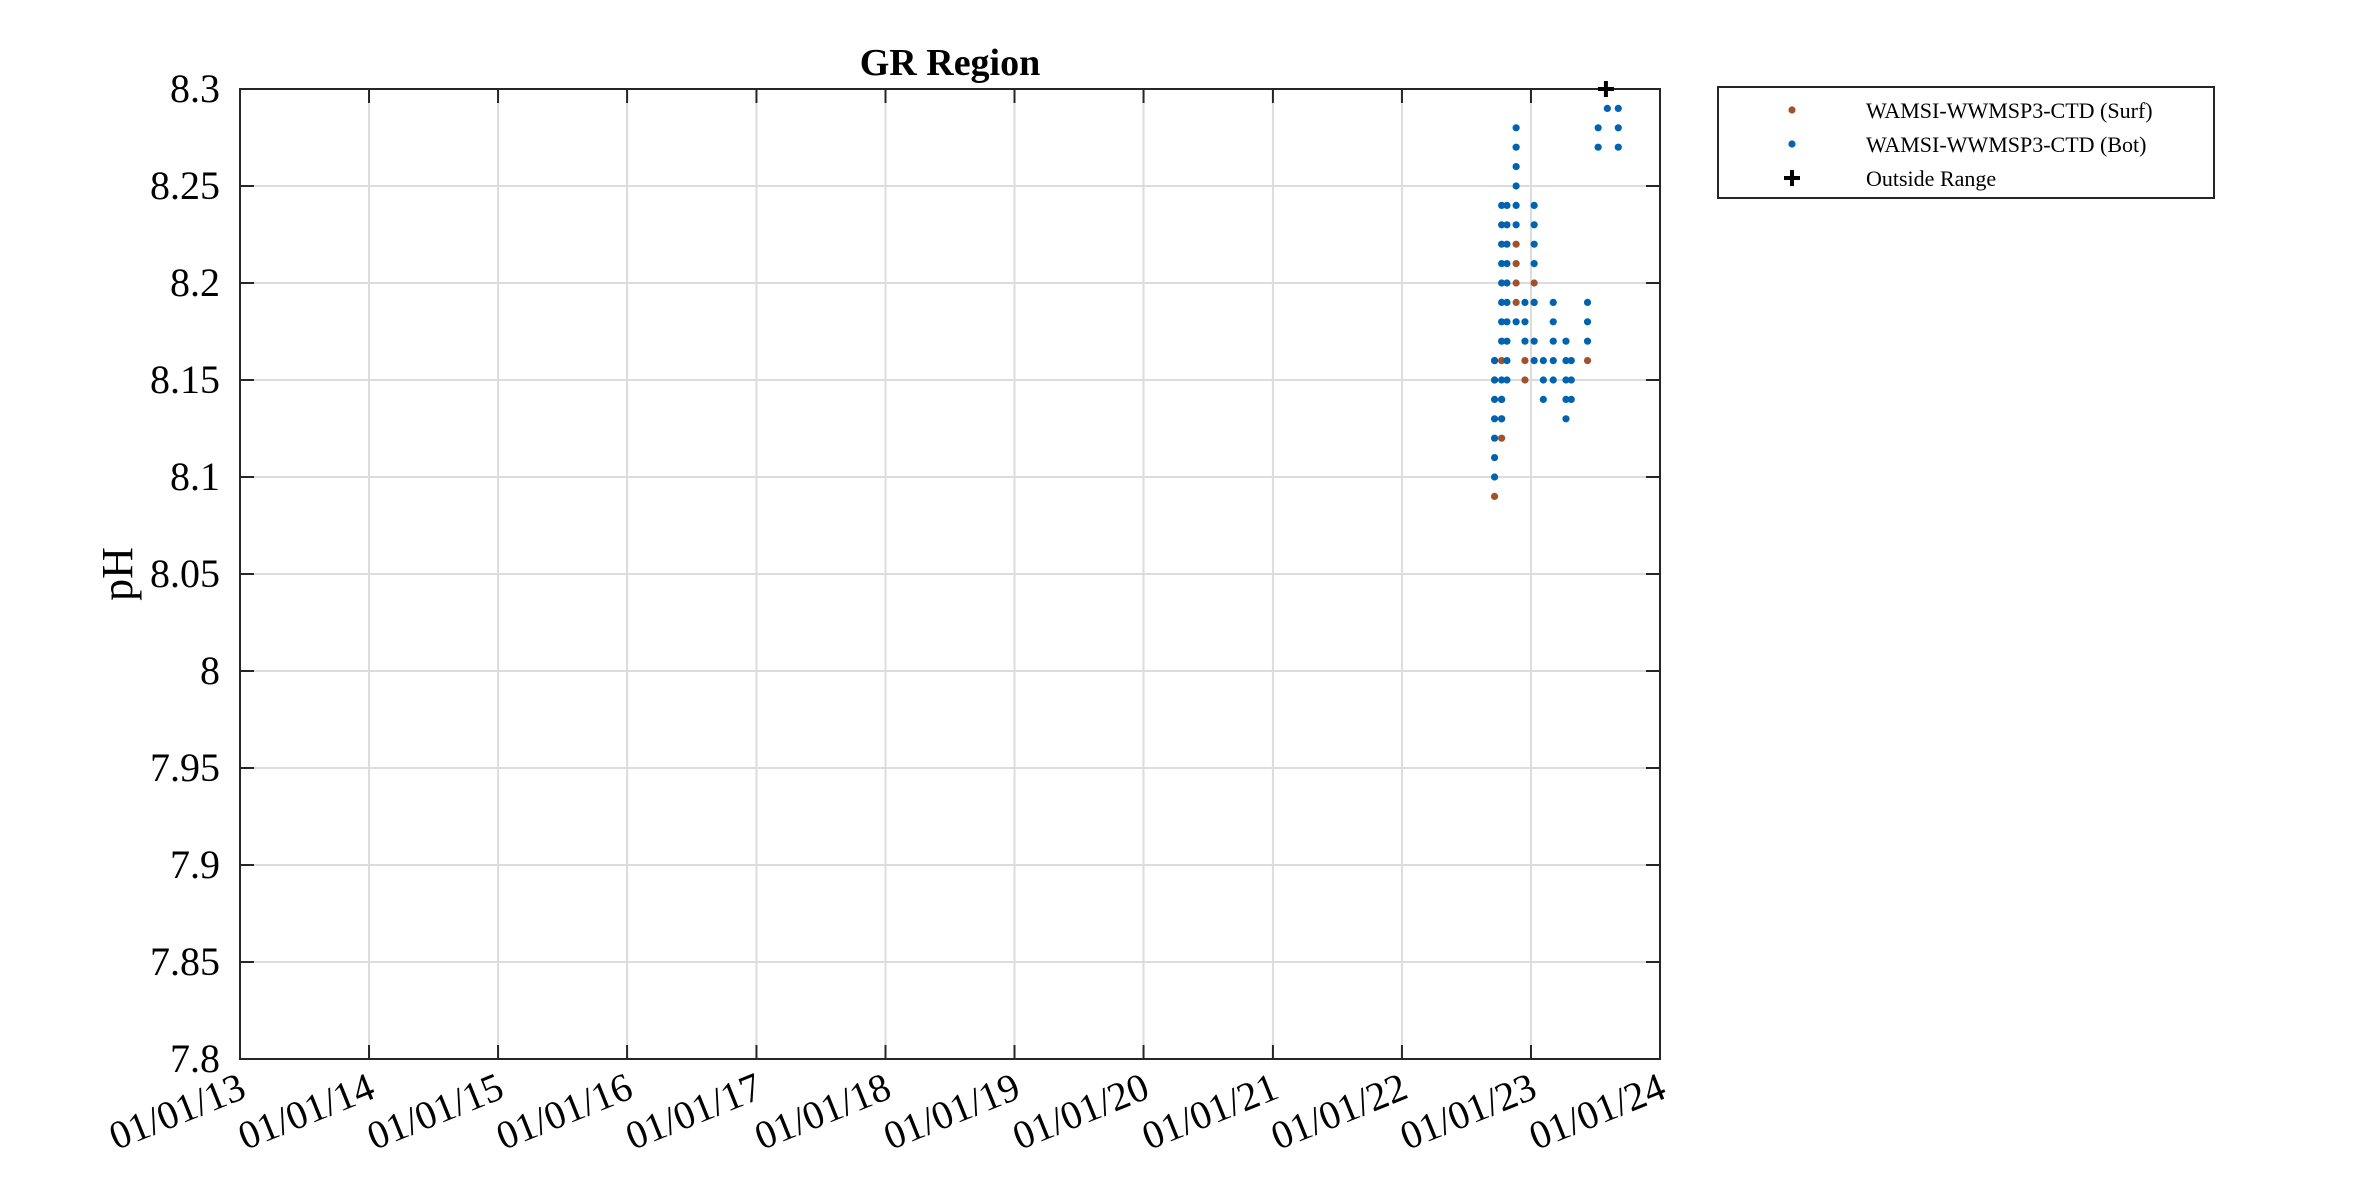 Image resolution: width=2362 pixels, height=1181 pixels. I want to click on x-tick-label: 01/01/24, so click(1597, 1111).